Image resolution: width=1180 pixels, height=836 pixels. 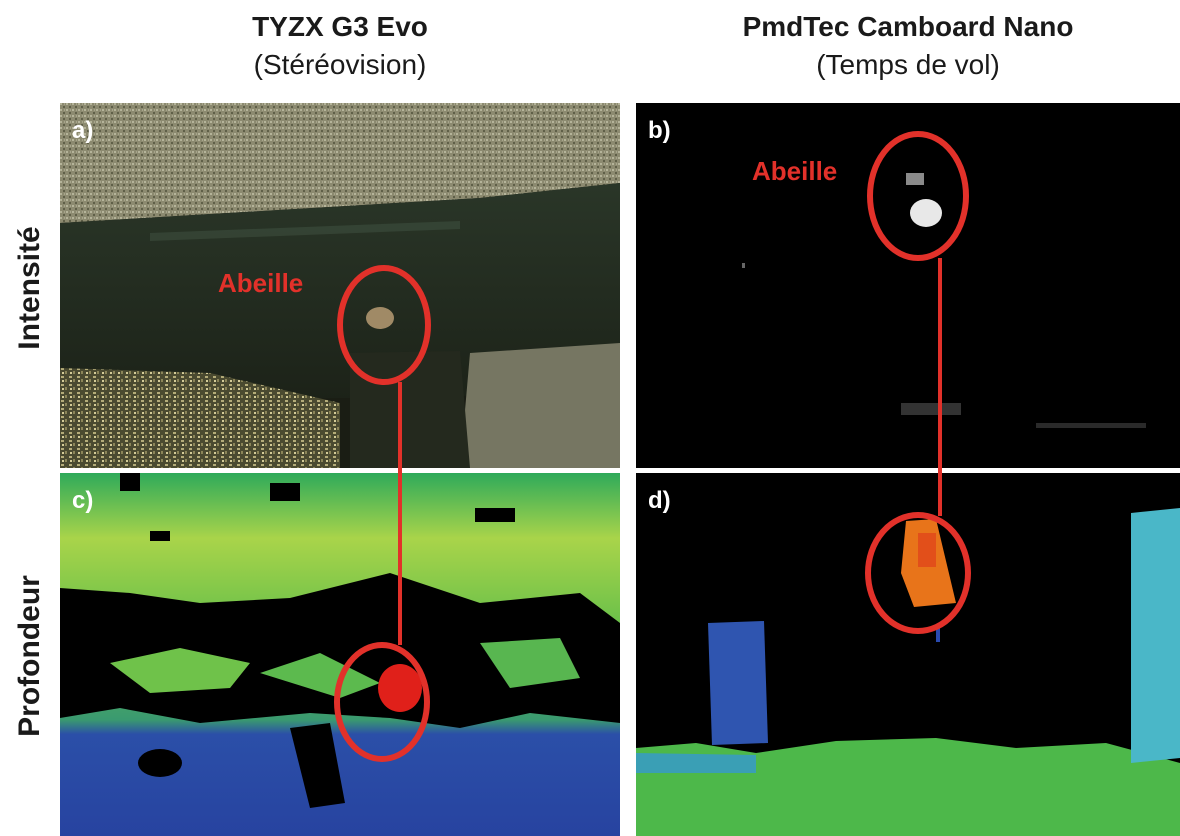 What do you see at coordinates (908, 64) in the screenshot?
I see `method-time-of-flight: (Temps de vol)` at bounding box center [908, 64].